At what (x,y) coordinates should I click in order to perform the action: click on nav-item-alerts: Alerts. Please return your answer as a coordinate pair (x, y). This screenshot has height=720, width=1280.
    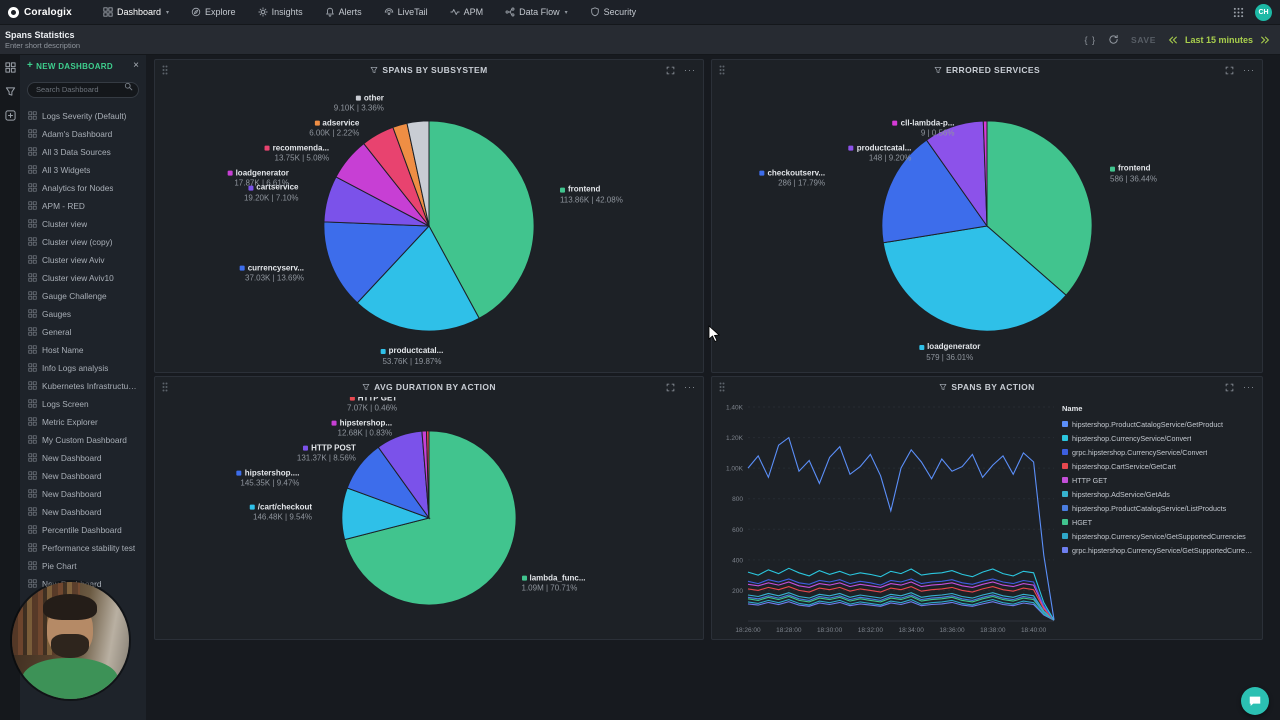
    Looking at the image, I should click on (343, 12).